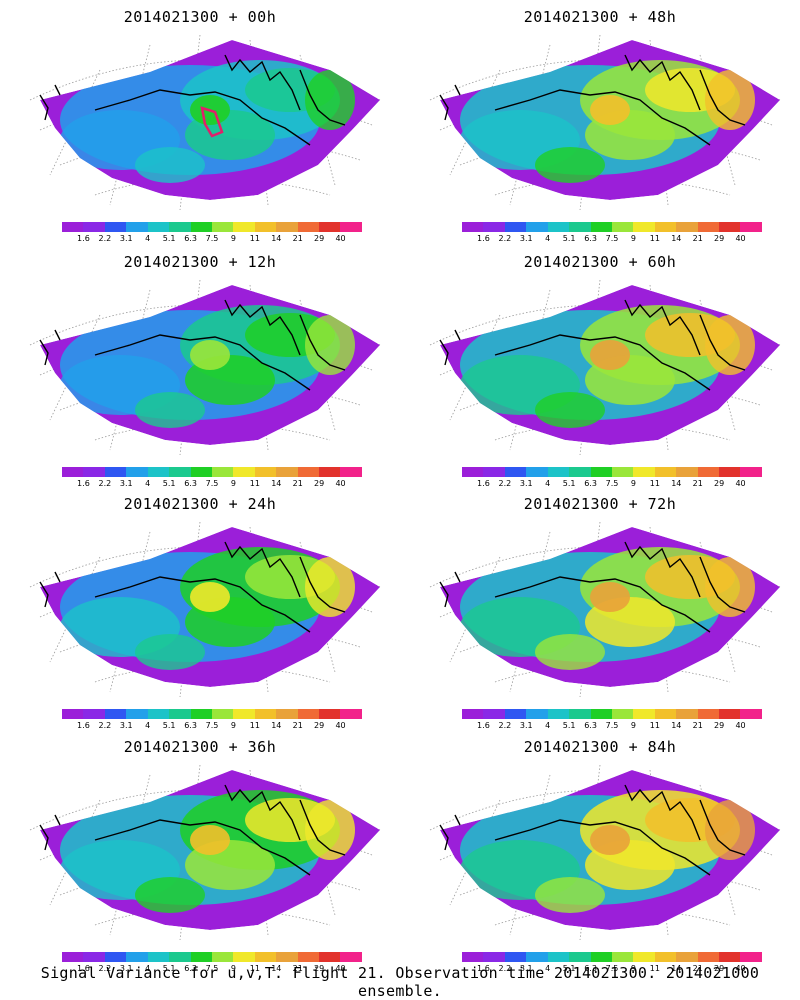  Describe the element at coordinates (200, 262) in the screenshot. I see `panel-title: 2014021300 + 12h` at that location.